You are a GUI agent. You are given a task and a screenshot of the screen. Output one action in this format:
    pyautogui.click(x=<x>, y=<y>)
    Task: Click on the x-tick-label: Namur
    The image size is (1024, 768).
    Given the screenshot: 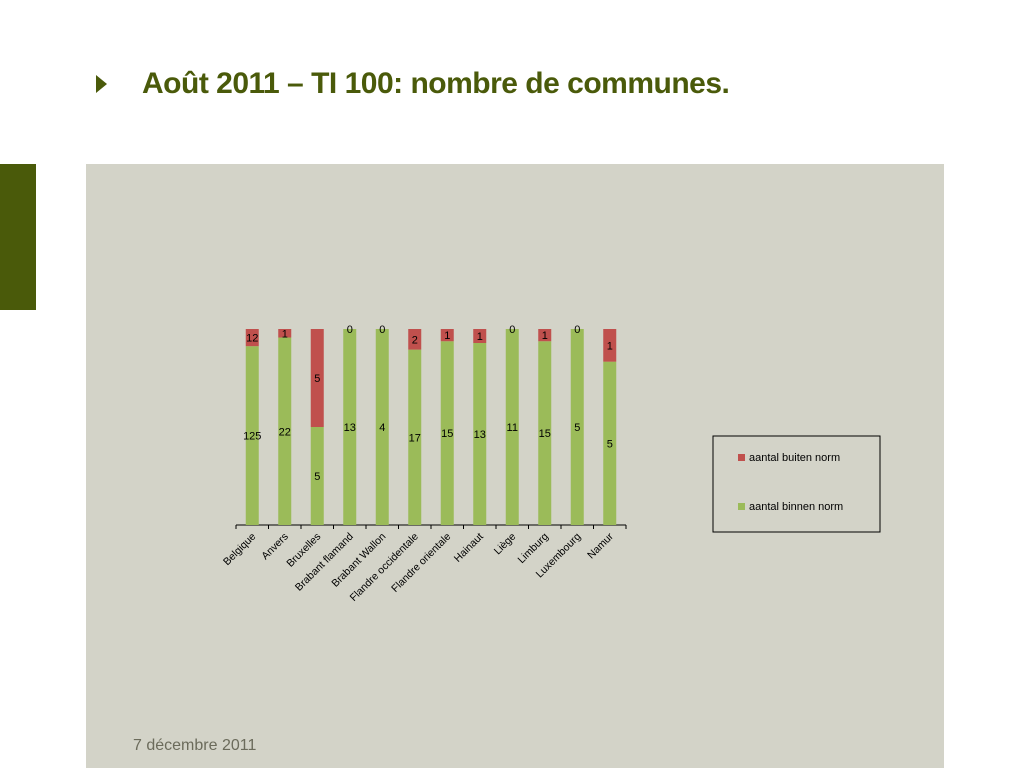 What is the action you would take?
    pyautogui.click(x=600, y=545)
    